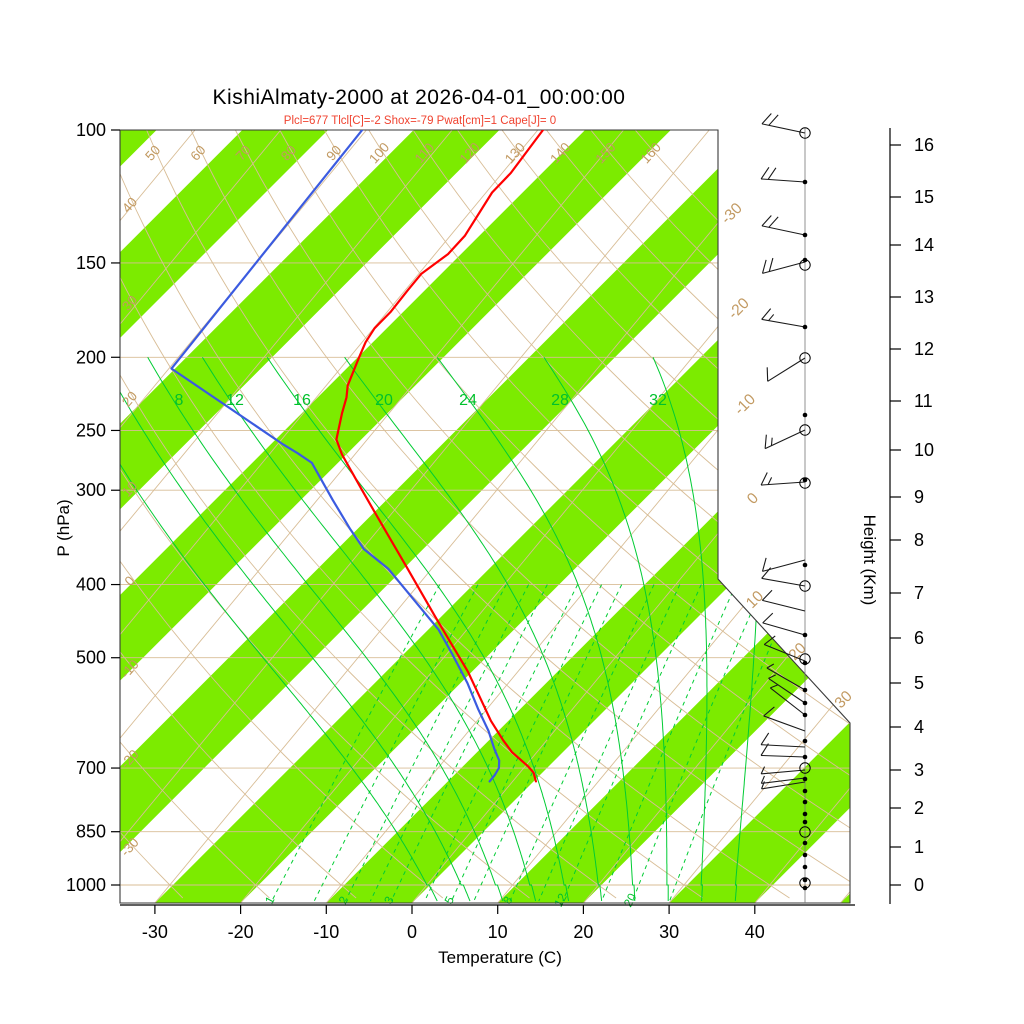 This screenshot has width=1024, height=1024. What do you see at coordinates (919, 638) in the screenshot?
I see `svg-text: 6` at bounding box center [919, 638].